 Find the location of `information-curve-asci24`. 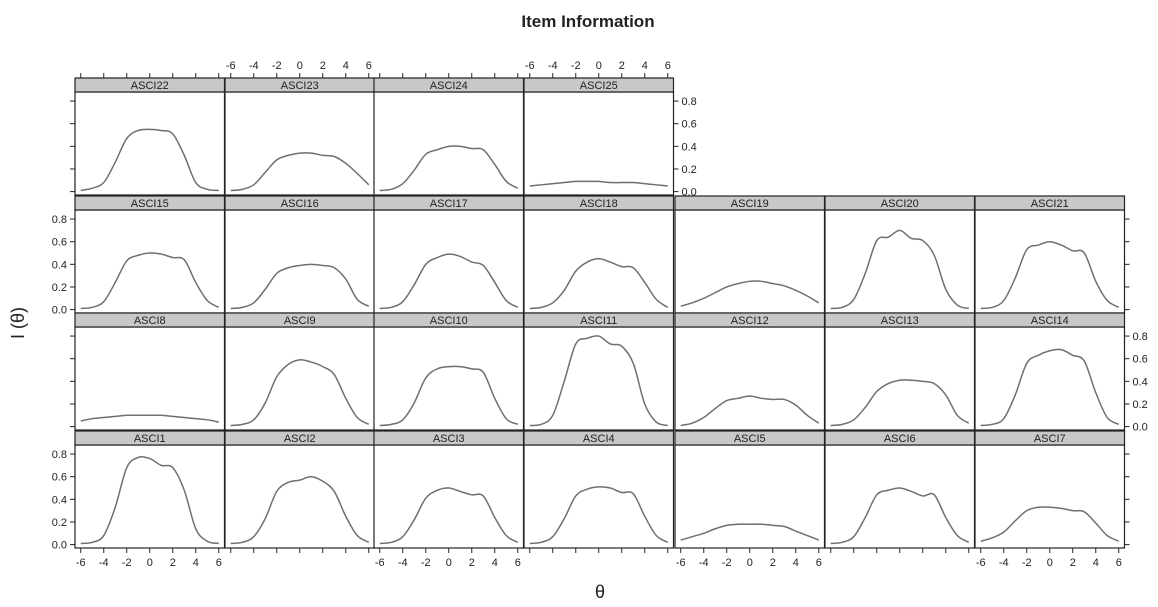

information-curve-asci24 is located at coordinates (449, 168).